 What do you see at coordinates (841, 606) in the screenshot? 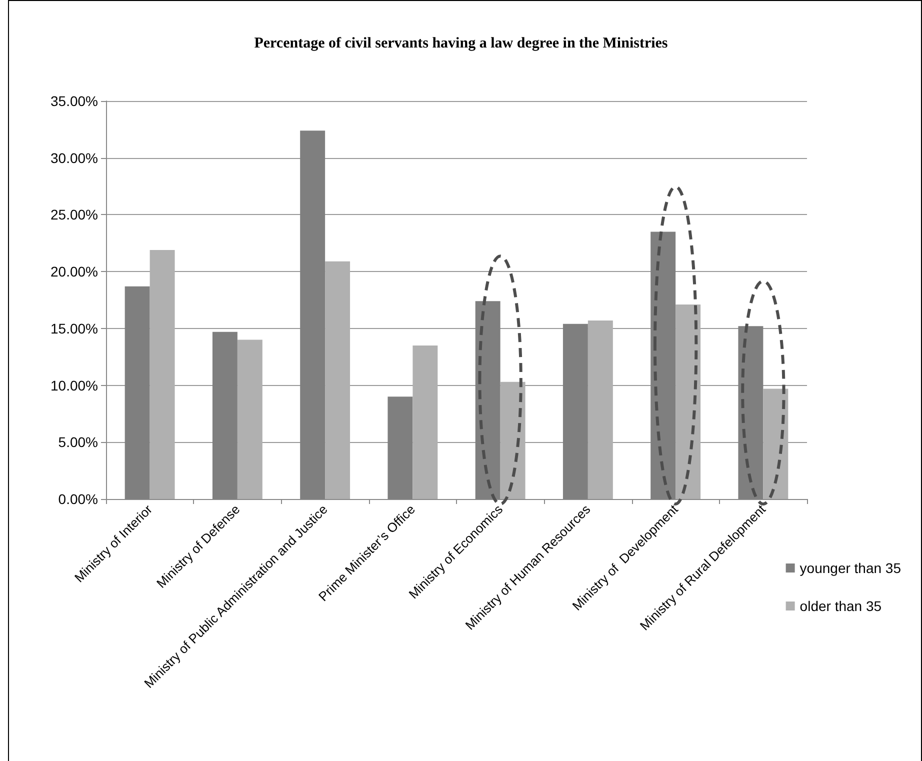
I see `legend-label: older than 35` at bounding box center [841, 606].